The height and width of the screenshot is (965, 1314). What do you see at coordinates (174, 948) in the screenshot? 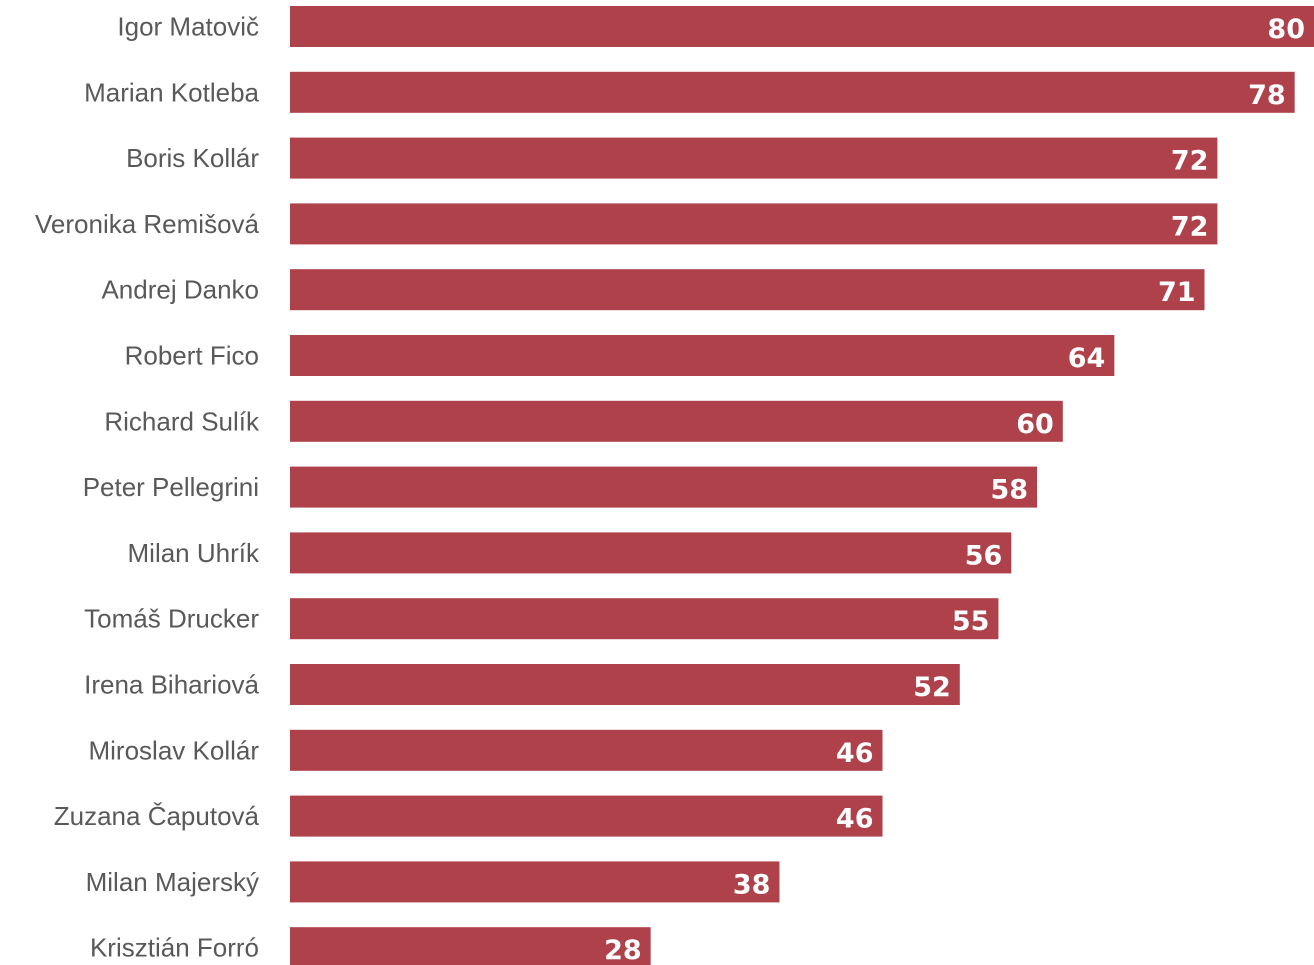
I see `category-label: Krisztián Forró` at bounding box center [174, 948].